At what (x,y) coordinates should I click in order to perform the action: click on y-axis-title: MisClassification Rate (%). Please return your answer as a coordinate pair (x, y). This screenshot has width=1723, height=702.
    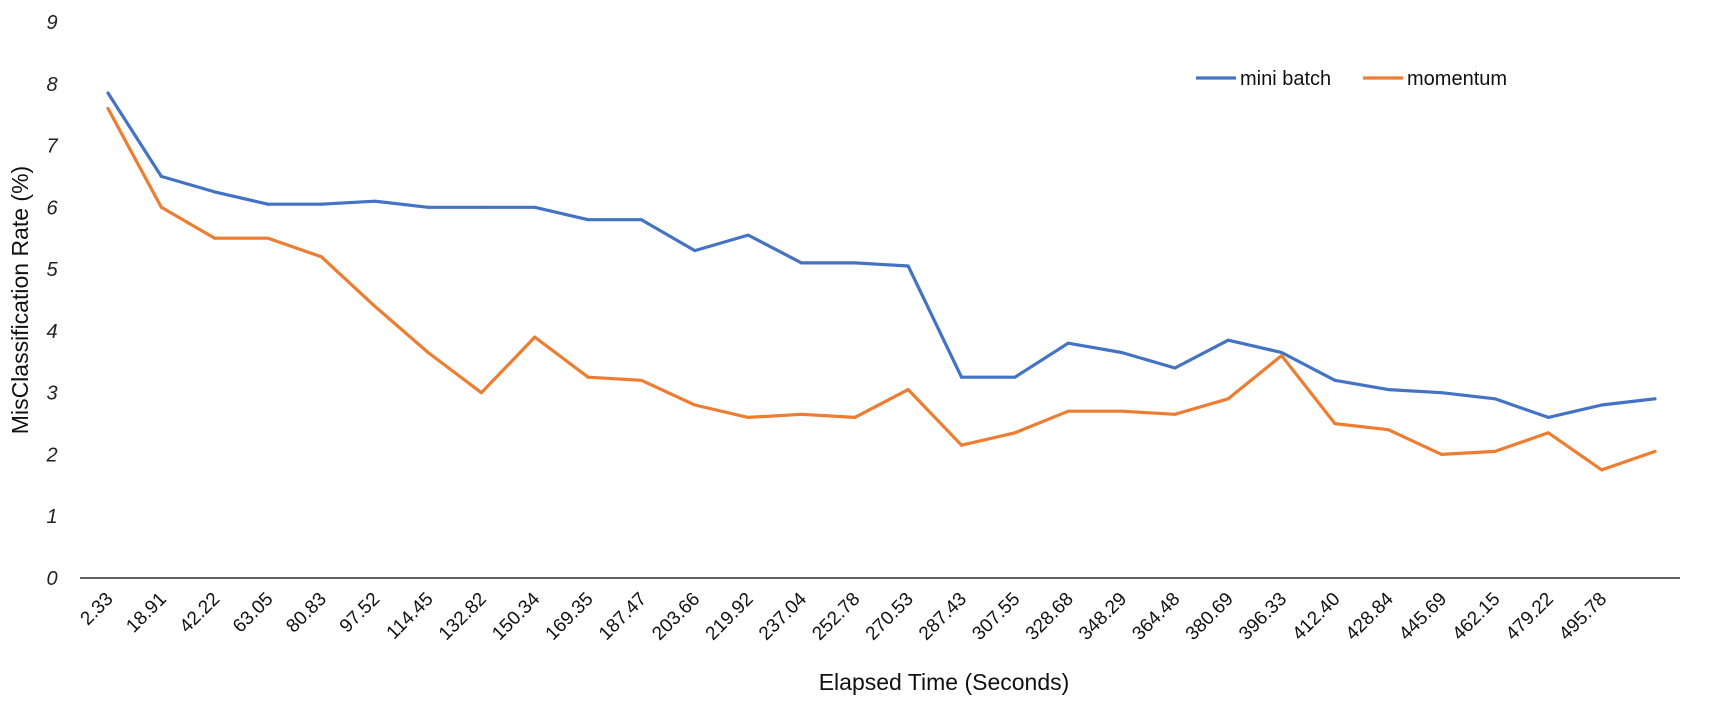
    Looking at the image, I should click on (20, 300).